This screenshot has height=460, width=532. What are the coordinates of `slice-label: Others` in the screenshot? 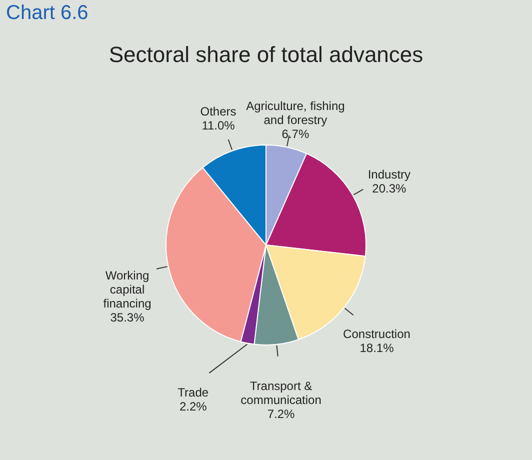 It's located at (218, 111).